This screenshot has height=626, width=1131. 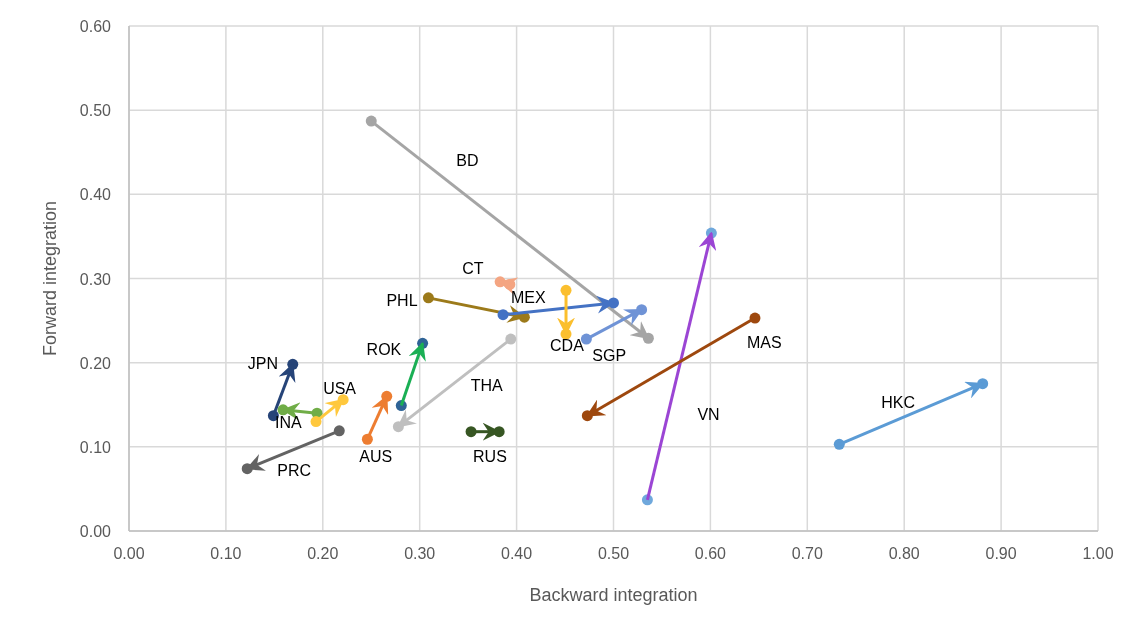 I want to click on series-label: RUS, so click(x=490, y=456).